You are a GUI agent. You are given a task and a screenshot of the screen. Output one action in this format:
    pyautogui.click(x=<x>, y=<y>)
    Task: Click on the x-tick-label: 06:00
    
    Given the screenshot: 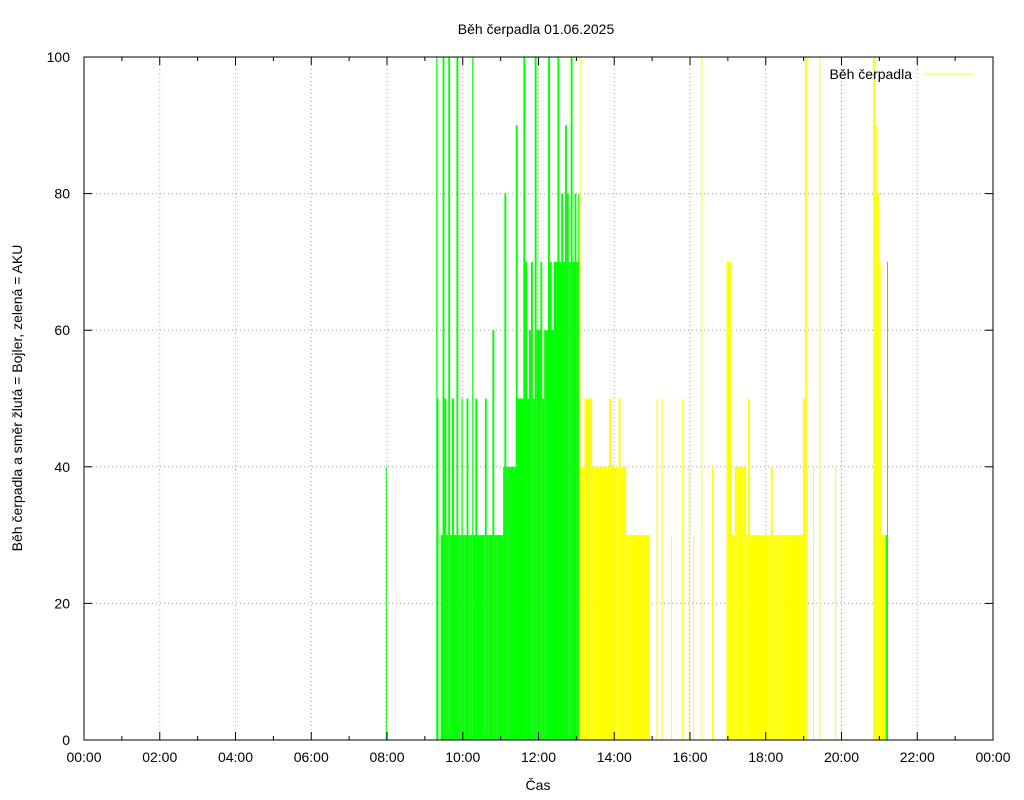 What is the action you would take?
    pyautogui.click(x=311, y=757)
    